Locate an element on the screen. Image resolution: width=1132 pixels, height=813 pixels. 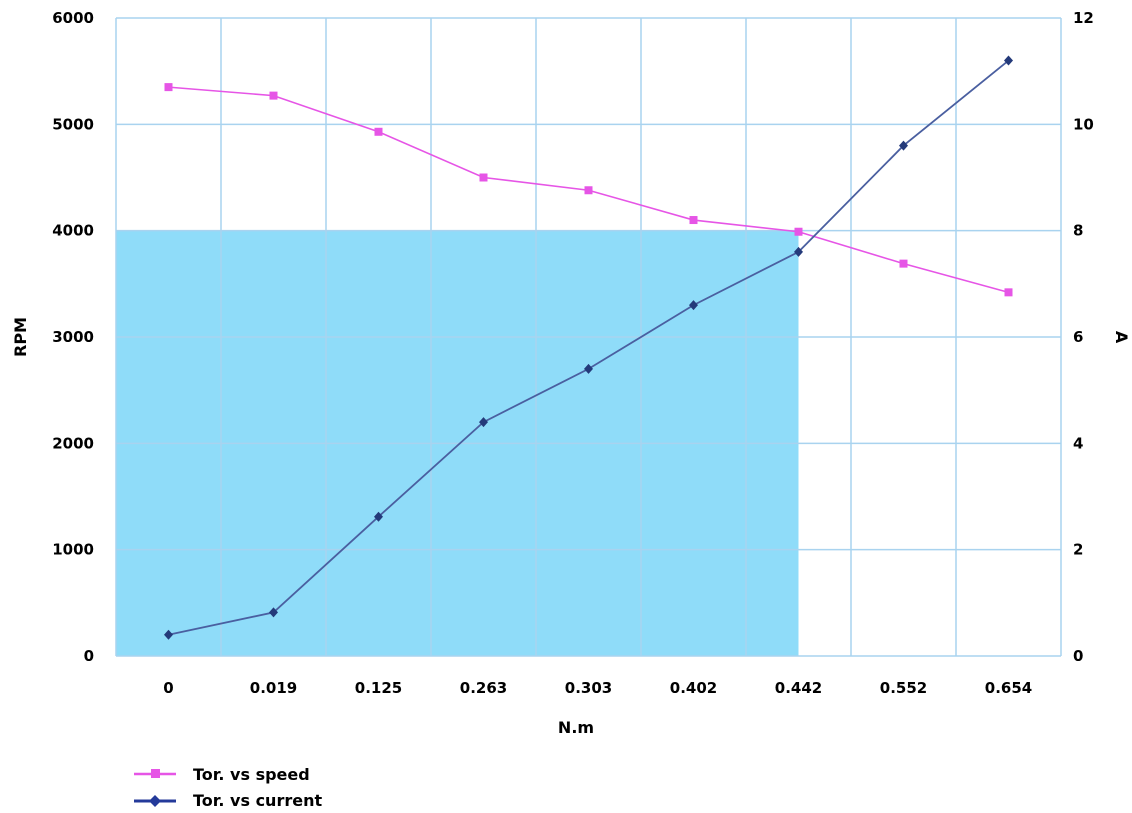
y2-tick-label: 12 is located at coordinates (1083, 18).